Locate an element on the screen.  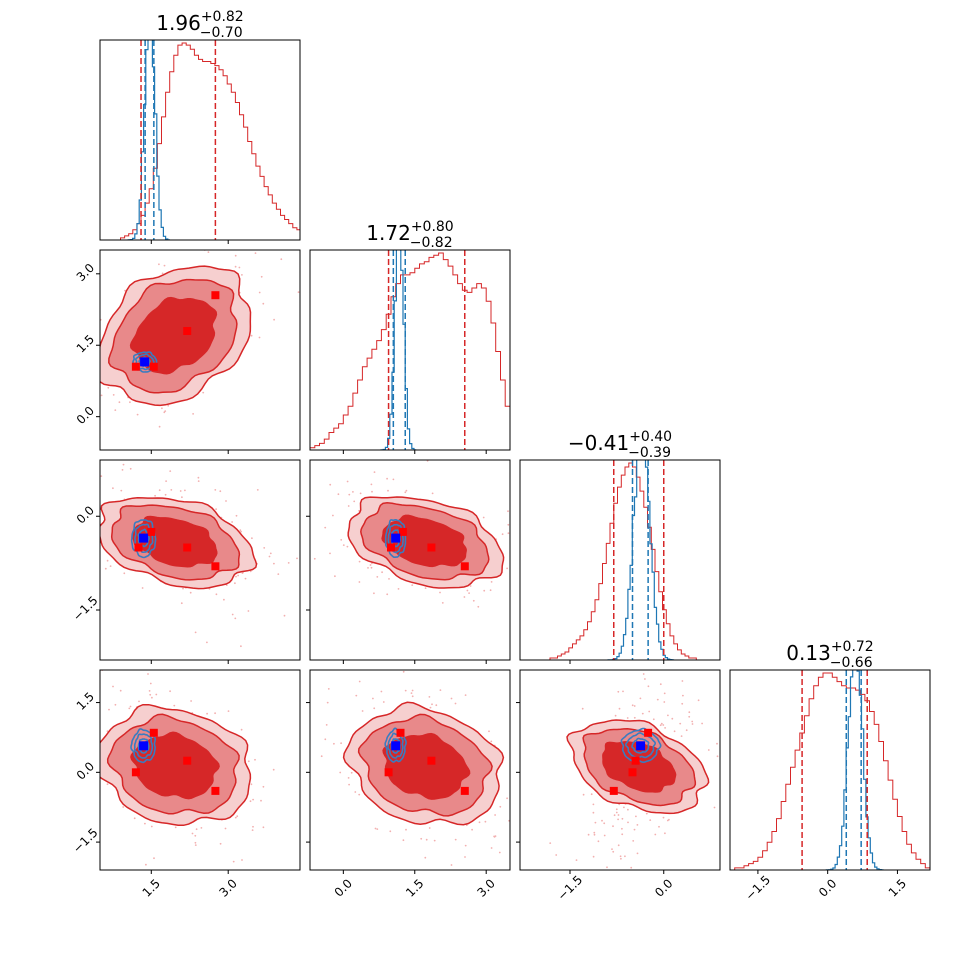
title-1-minus: −0.82 is located at coordinates (431, 243).